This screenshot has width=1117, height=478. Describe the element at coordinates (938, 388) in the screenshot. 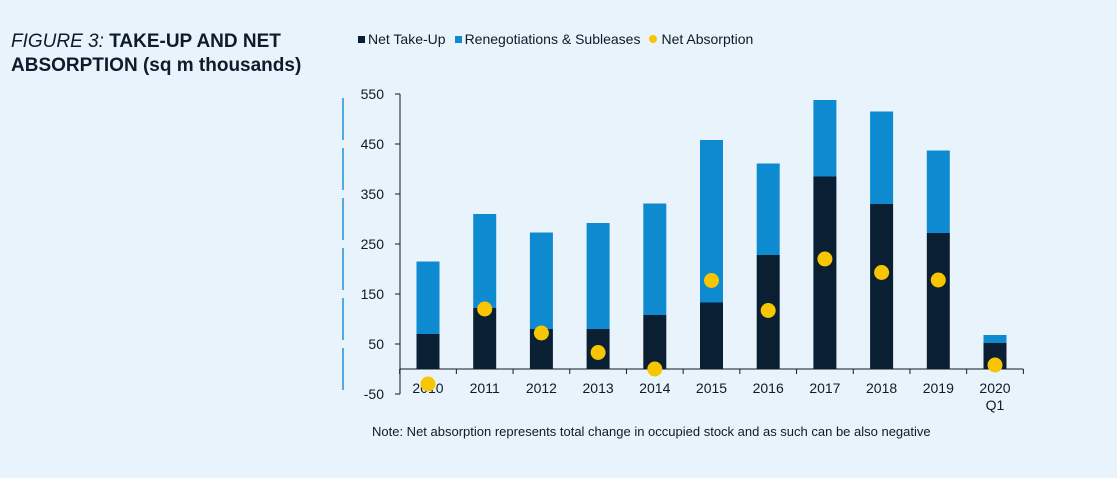

I see `x-tick-label: 2019` at that location.